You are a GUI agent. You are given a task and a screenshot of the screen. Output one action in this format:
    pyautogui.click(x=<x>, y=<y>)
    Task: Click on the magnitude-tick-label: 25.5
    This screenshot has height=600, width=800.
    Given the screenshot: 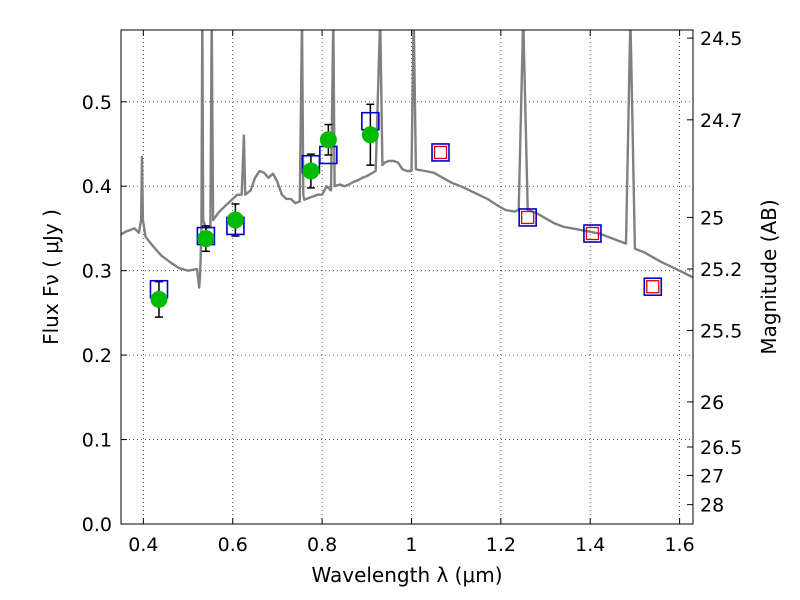 What is the action you would take?
    pyautogui.click(x=721, y=332)
    